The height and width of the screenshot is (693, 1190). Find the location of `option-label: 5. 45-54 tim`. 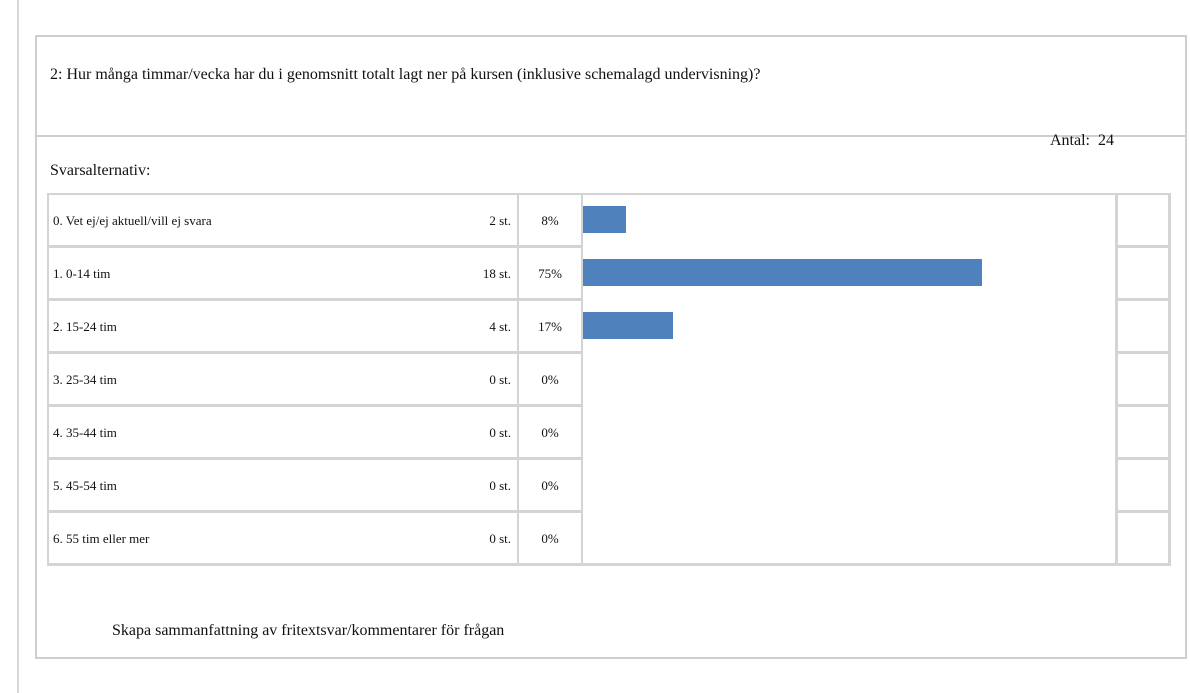

option-label: 5. 45-54 tim is located at coordinates (283, 485).